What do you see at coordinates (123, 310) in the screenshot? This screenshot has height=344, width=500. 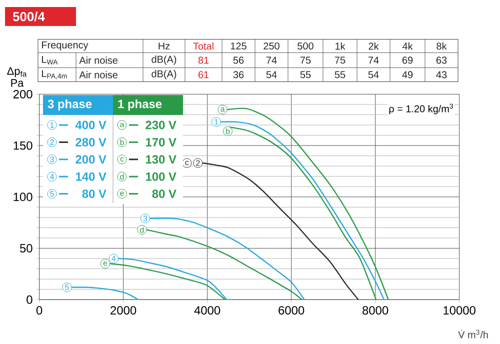 I see `x-tick-label: 2000` at bounding box center [123, 310].